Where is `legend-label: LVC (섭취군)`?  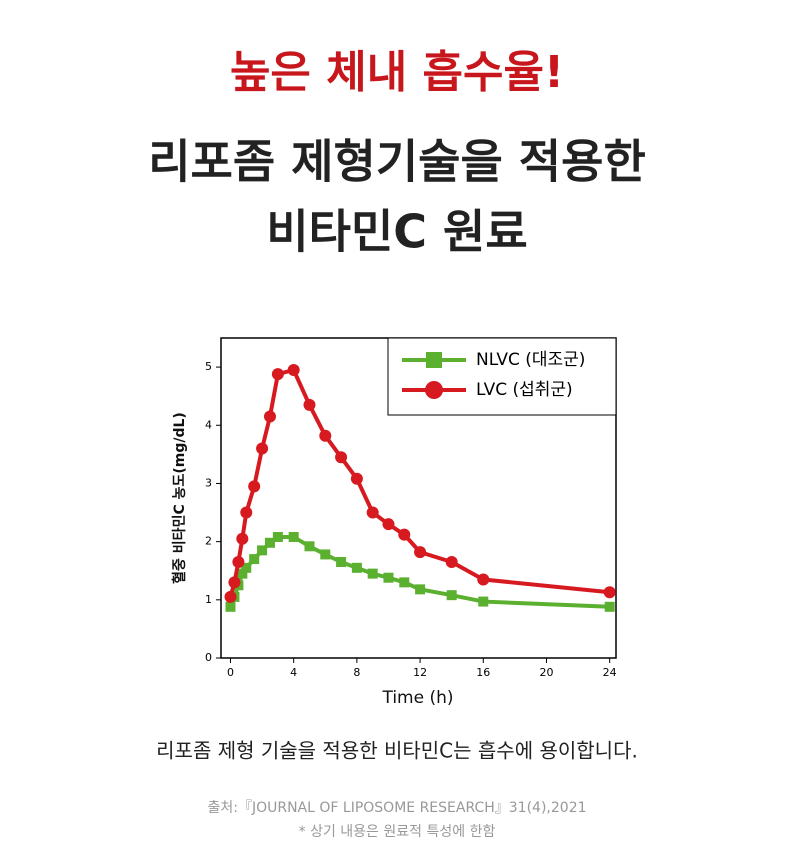 legend-label: LVC (섭취군) is located at coordinates (524, 390).